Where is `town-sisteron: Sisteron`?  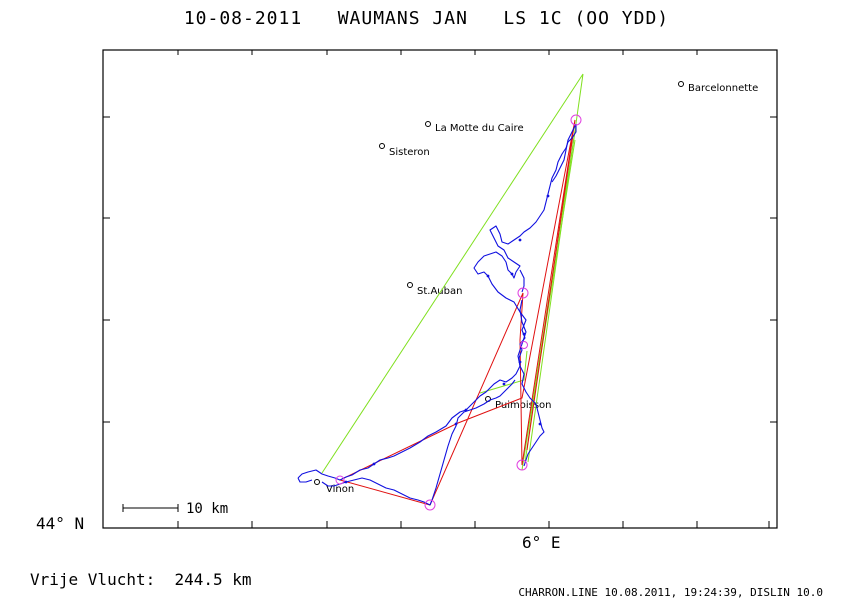
town-sisteron: Sisteron is located at coordinates (404, 150).